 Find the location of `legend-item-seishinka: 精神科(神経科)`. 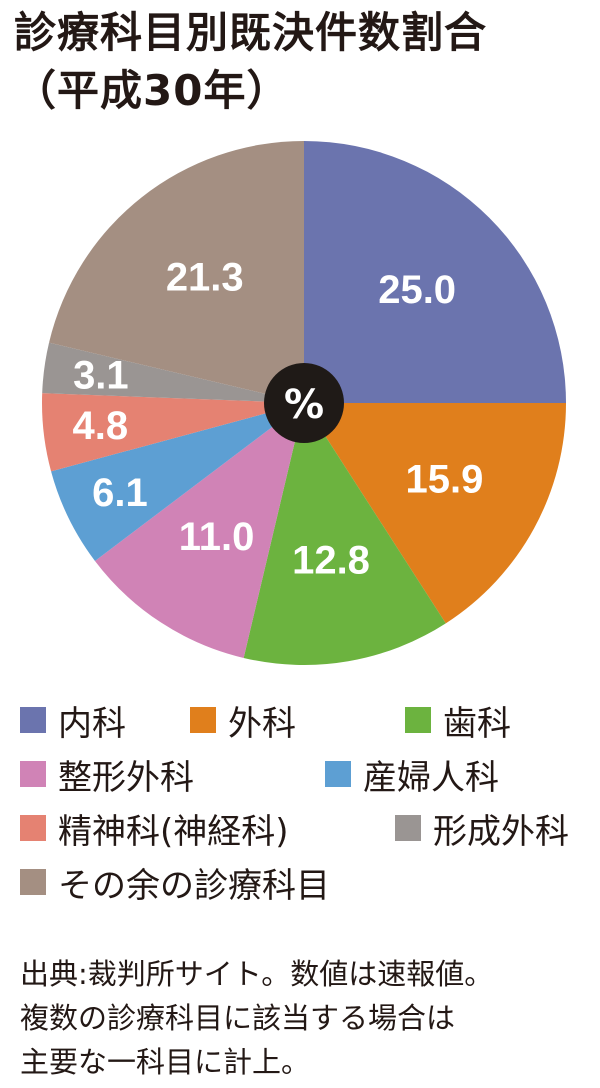

legend-item-seishinka: 精神科(神経科) is located at coordinates (207, 828).